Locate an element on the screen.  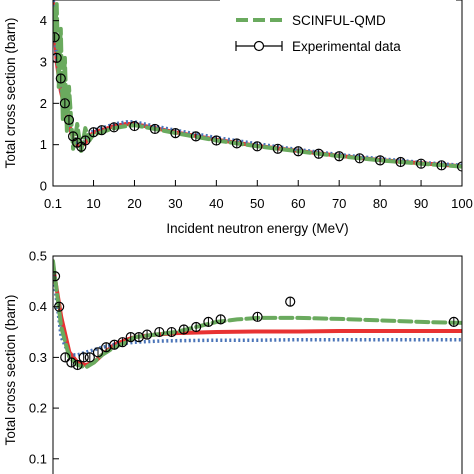
top-y-tick-label: 1 is located at coordinates (43, 144).